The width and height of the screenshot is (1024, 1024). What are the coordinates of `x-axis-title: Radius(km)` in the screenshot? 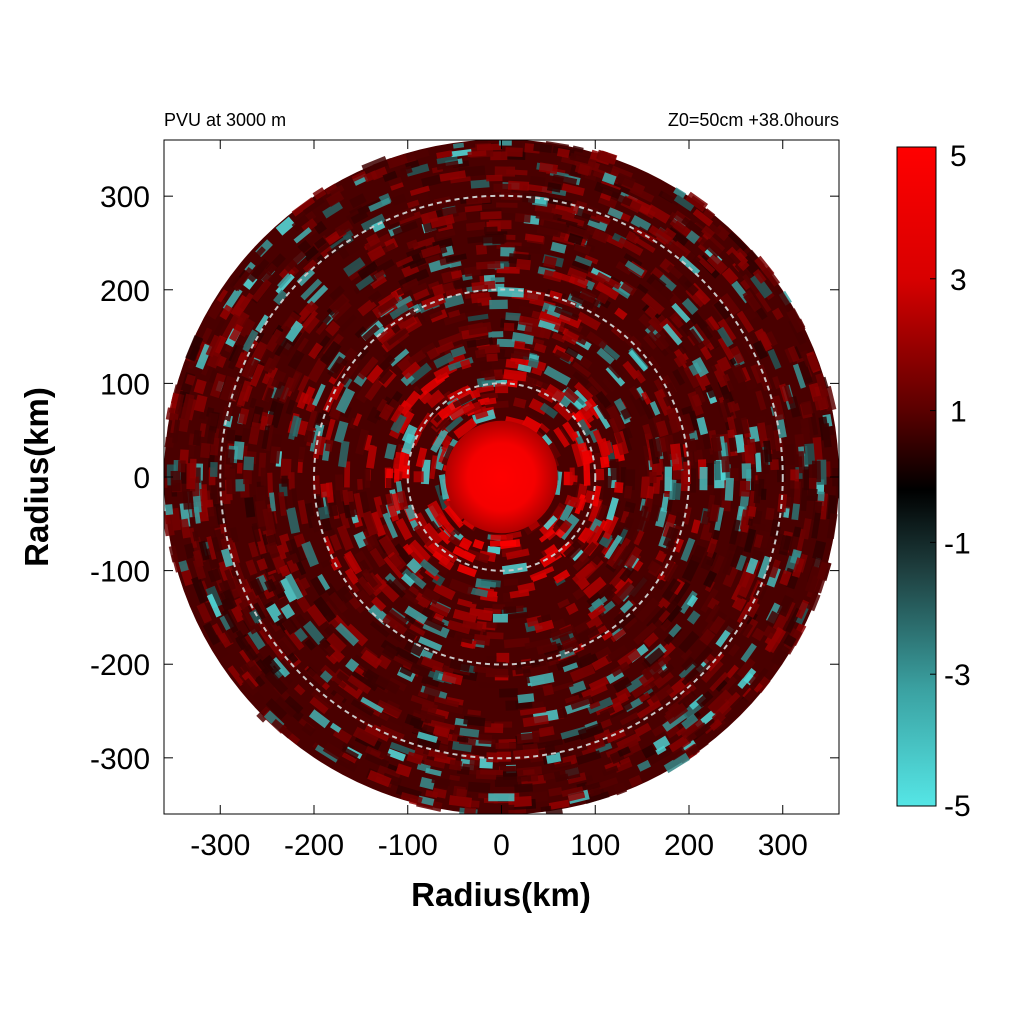 It's located at (501, 894).